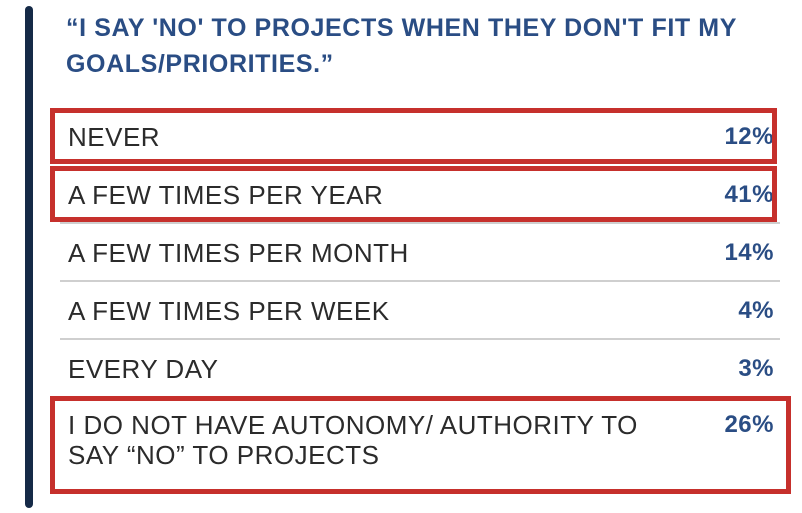 This screenshot has width=802, height=513. I want to click on row-value: 4%, so click(756, 310).